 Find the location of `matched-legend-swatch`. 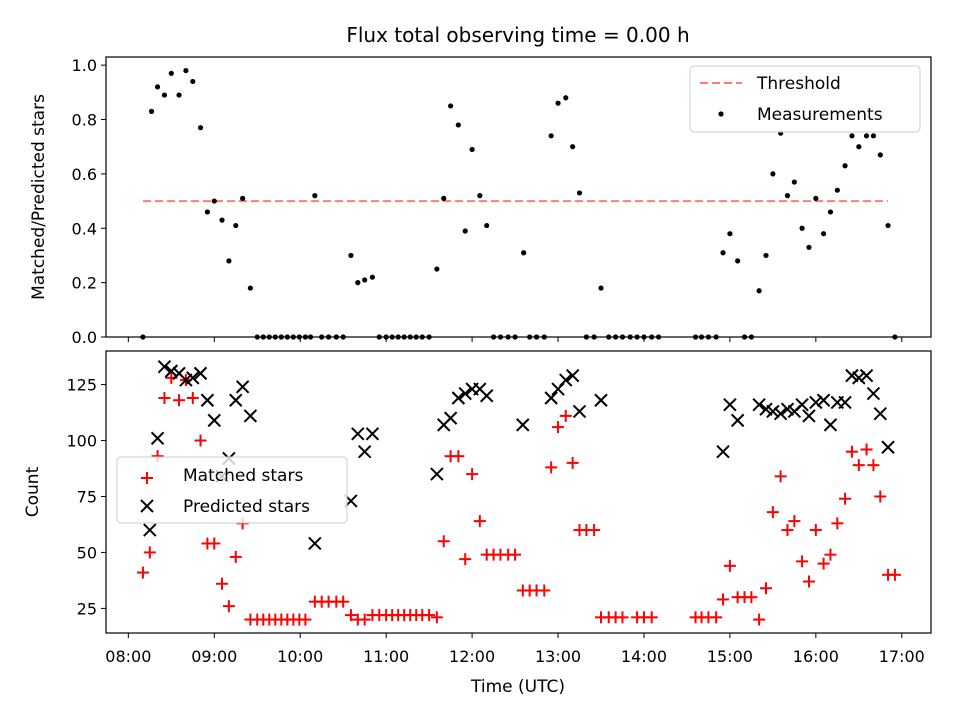

matched-legend-swatch is located at coordinates (147, 478).